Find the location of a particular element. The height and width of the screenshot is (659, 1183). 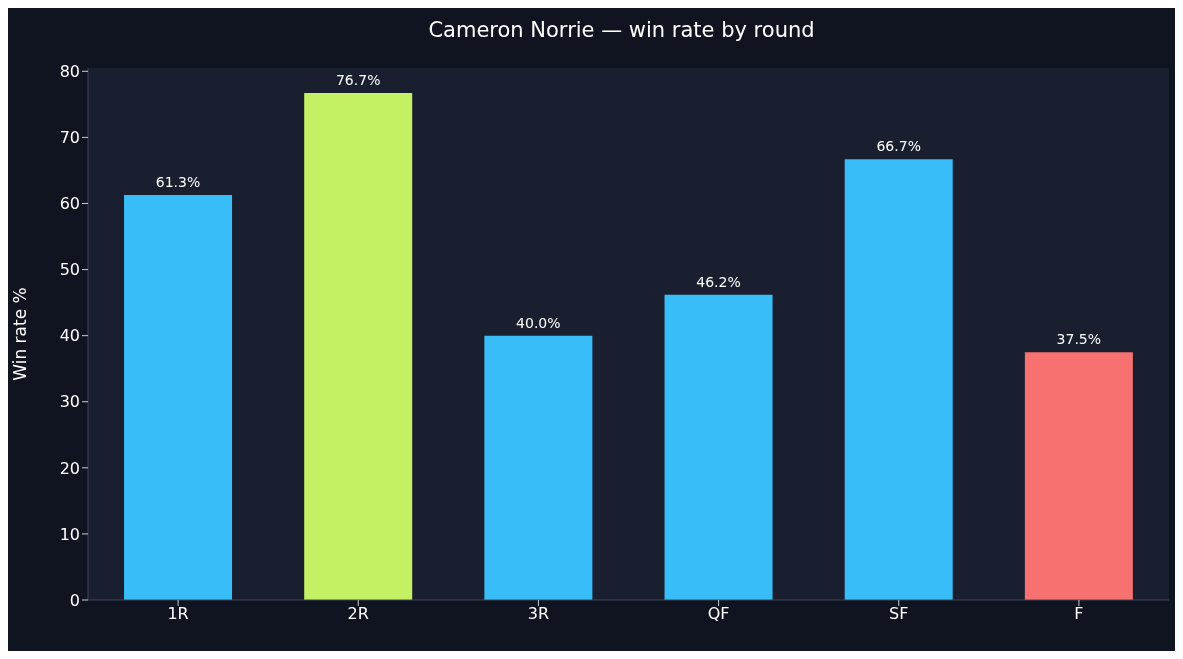

y-tick-label: 70 is located at coordinates (69, 138).